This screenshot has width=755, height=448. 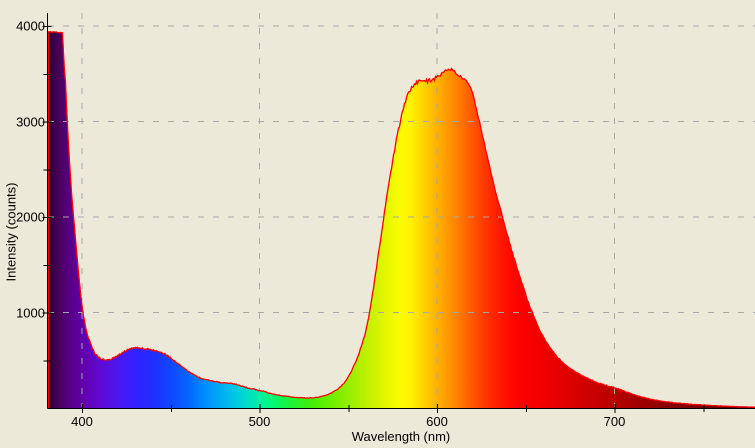 What do you see at coordinates (259, 421) in the screenshot?
I see `x-axis-tick-label: 500` at bounding box center [259, 421].